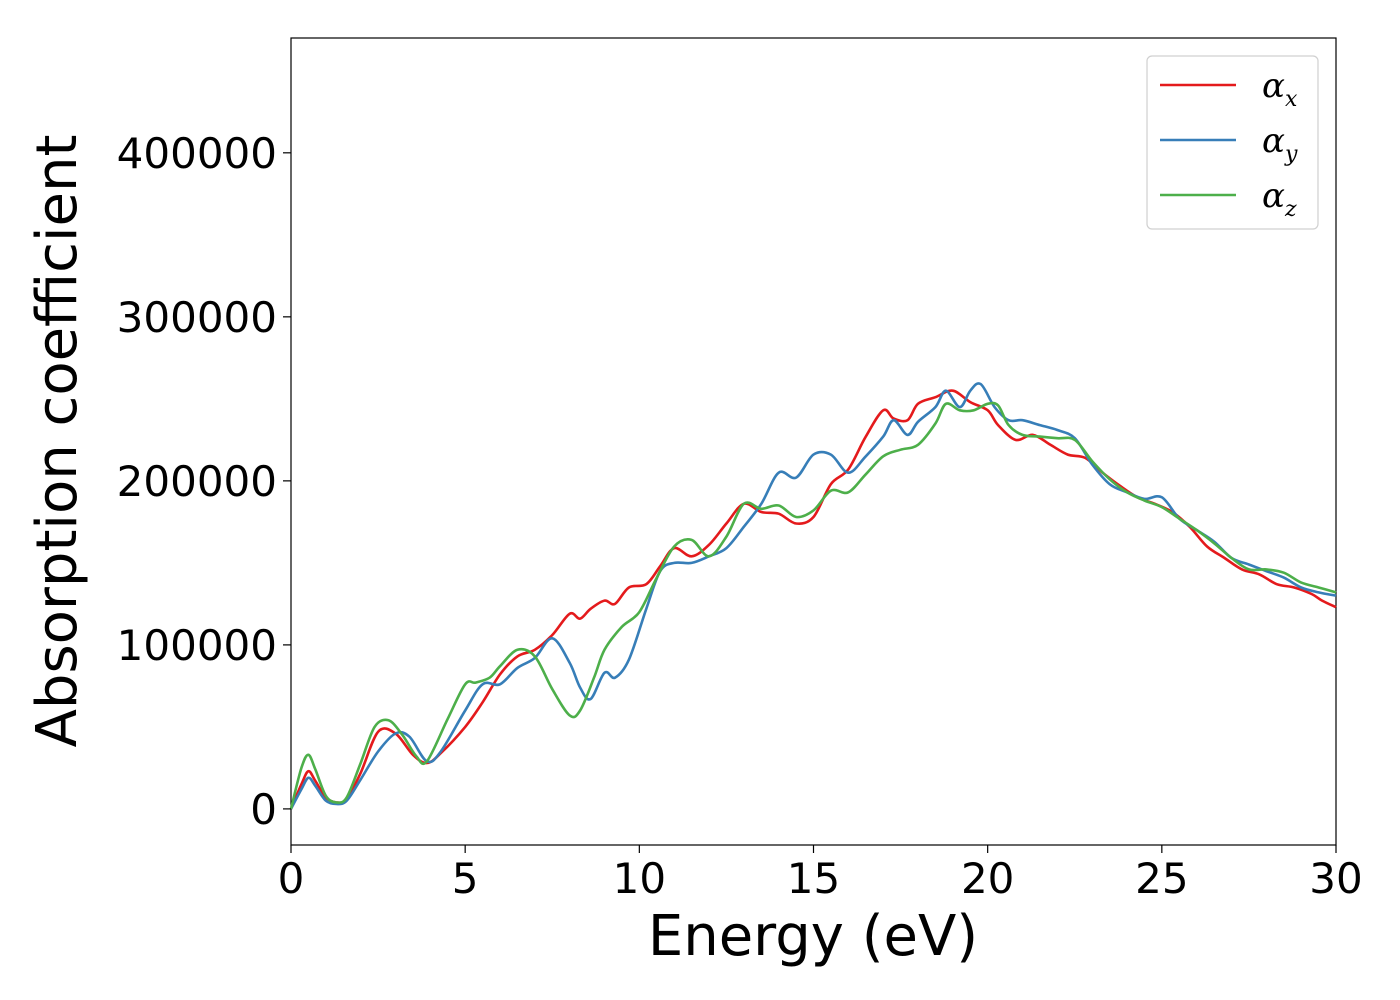  What do you see at coordinates (263, 809) in the screenshot?
I see `y-tick-label: 0` at bounding box center [263, 809].